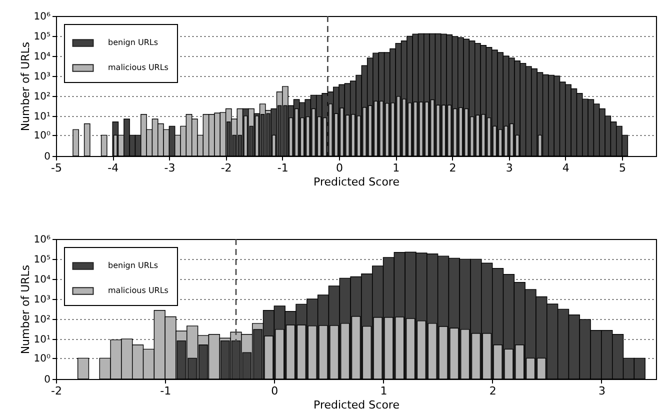  What do you see at coordinates (622, 168) in the screenshot?
I see `x-tick-label: 5` at bounding box center [622, 168].